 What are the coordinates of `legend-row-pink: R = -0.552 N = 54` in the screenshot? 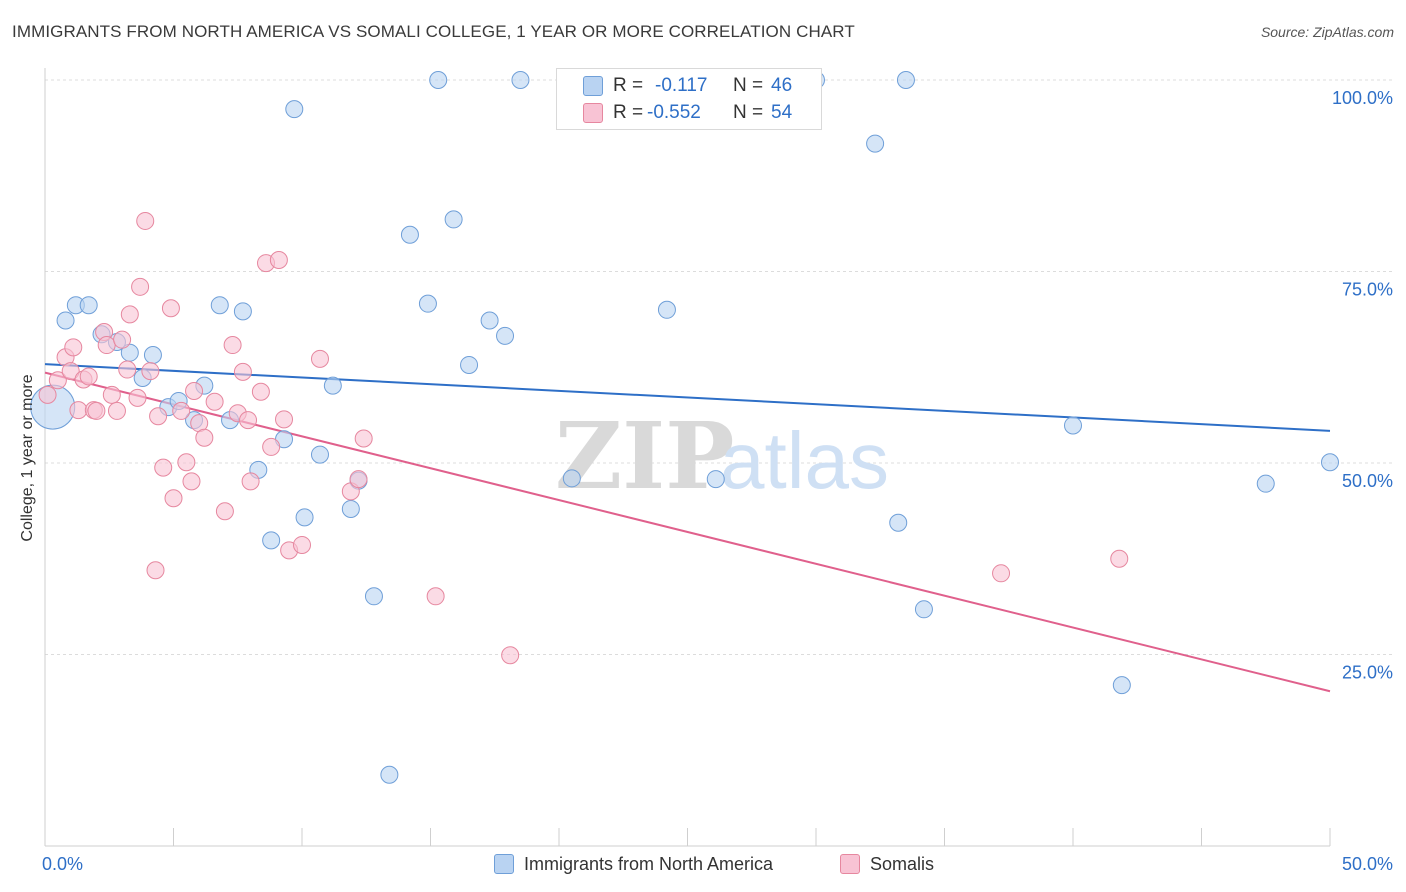 It's located at (689, 113).